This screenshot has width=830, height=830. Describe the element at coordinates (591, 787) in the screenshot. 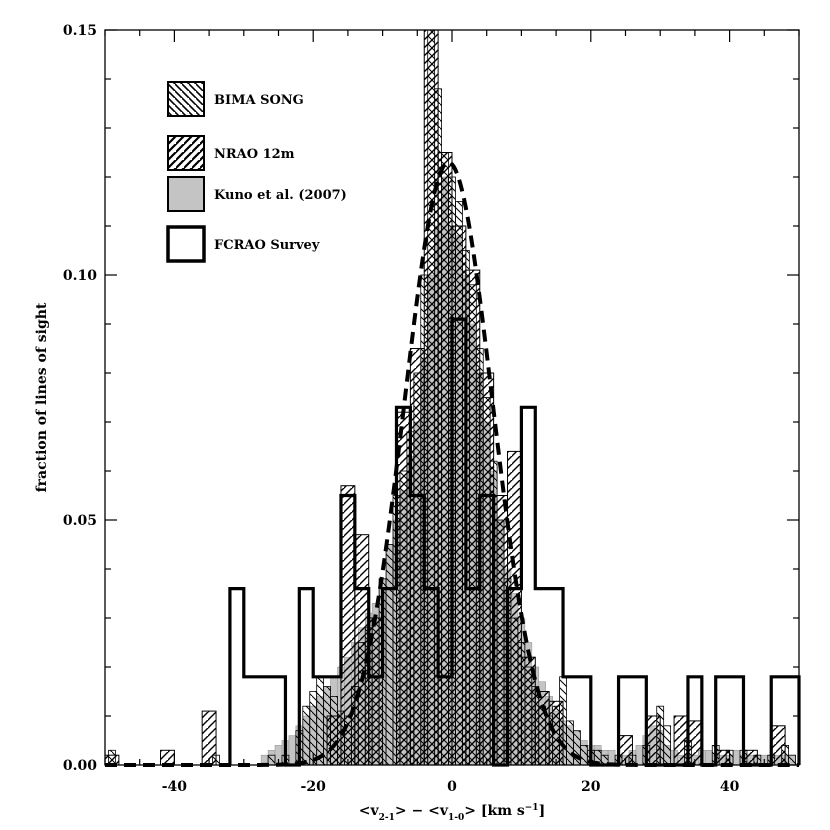

I see `x-tick-label: 20` at that location.